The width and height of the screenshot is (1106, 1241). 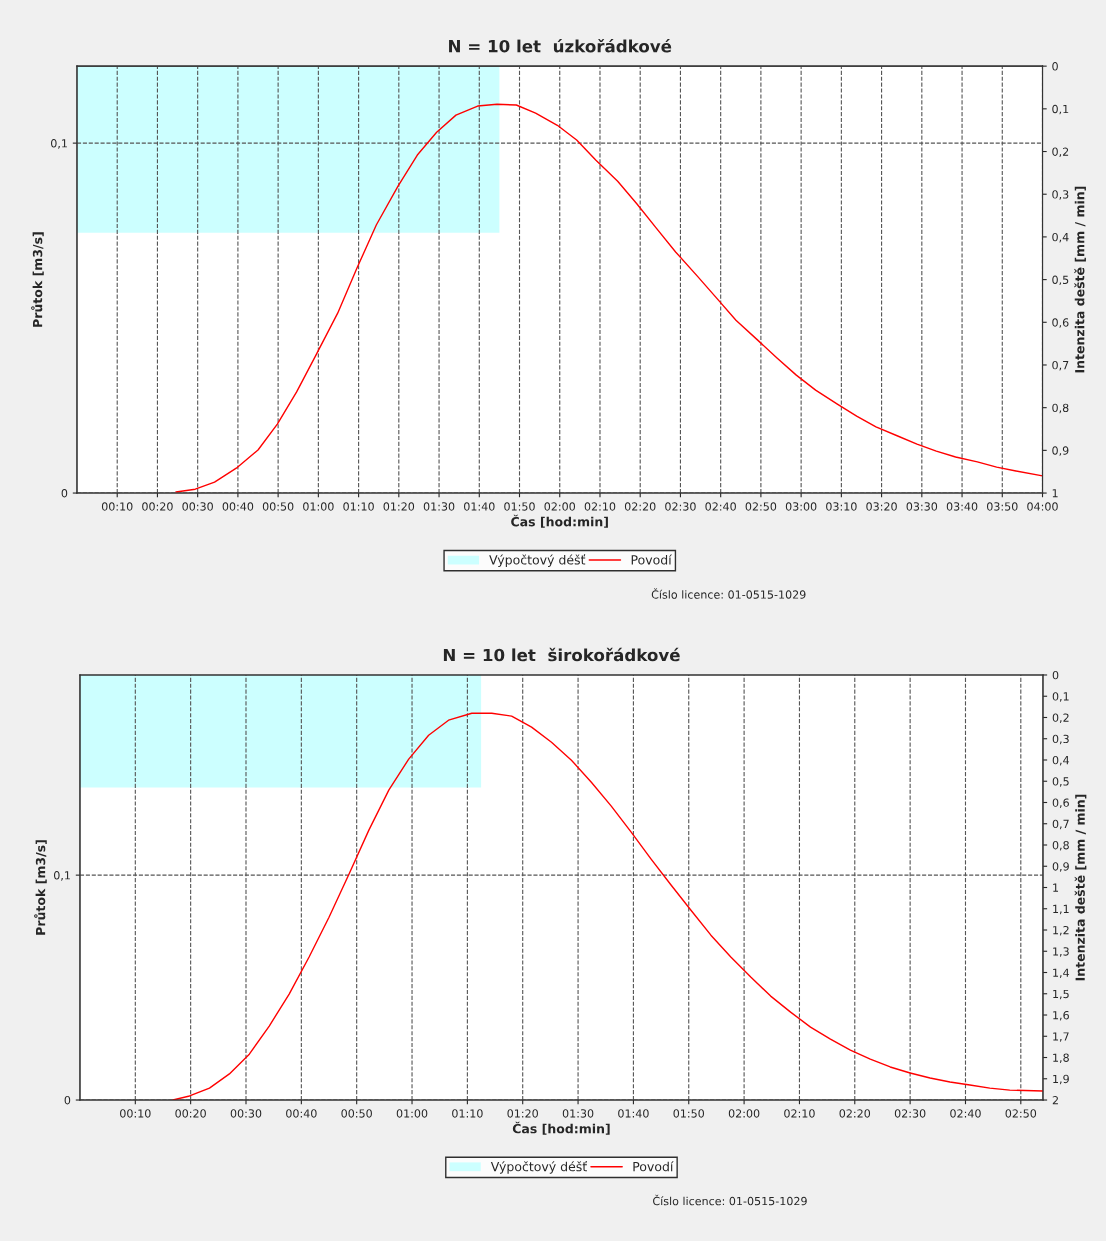 What do you see at coordinates (1061, 973) in the screenshot?
I see `y2-tick-label: 1,4` at bounding box center [1061, 973].